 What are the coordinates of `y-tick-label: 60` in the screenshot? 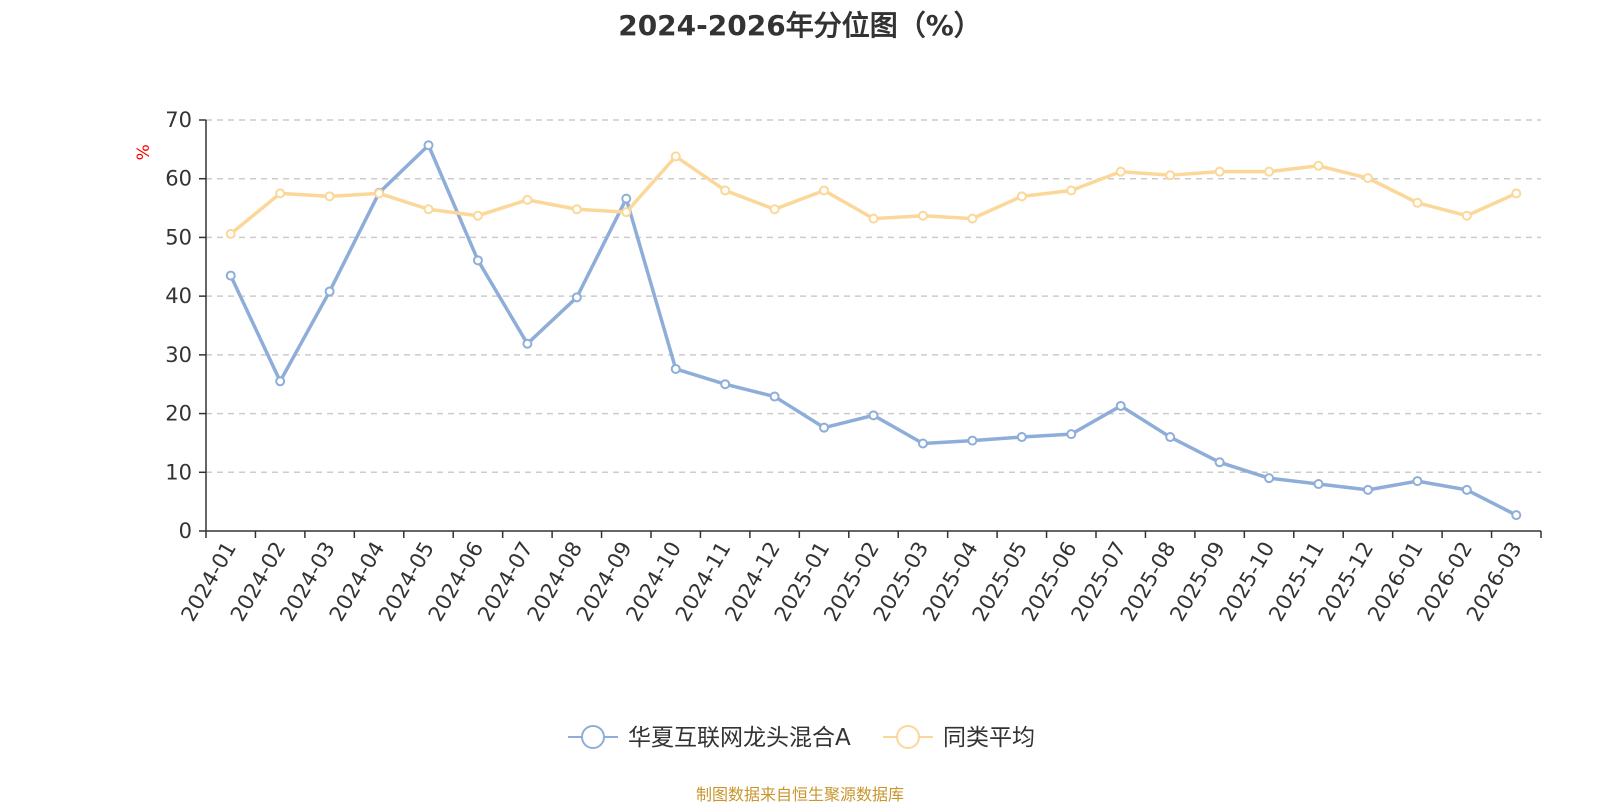 It's located at (178, 179).